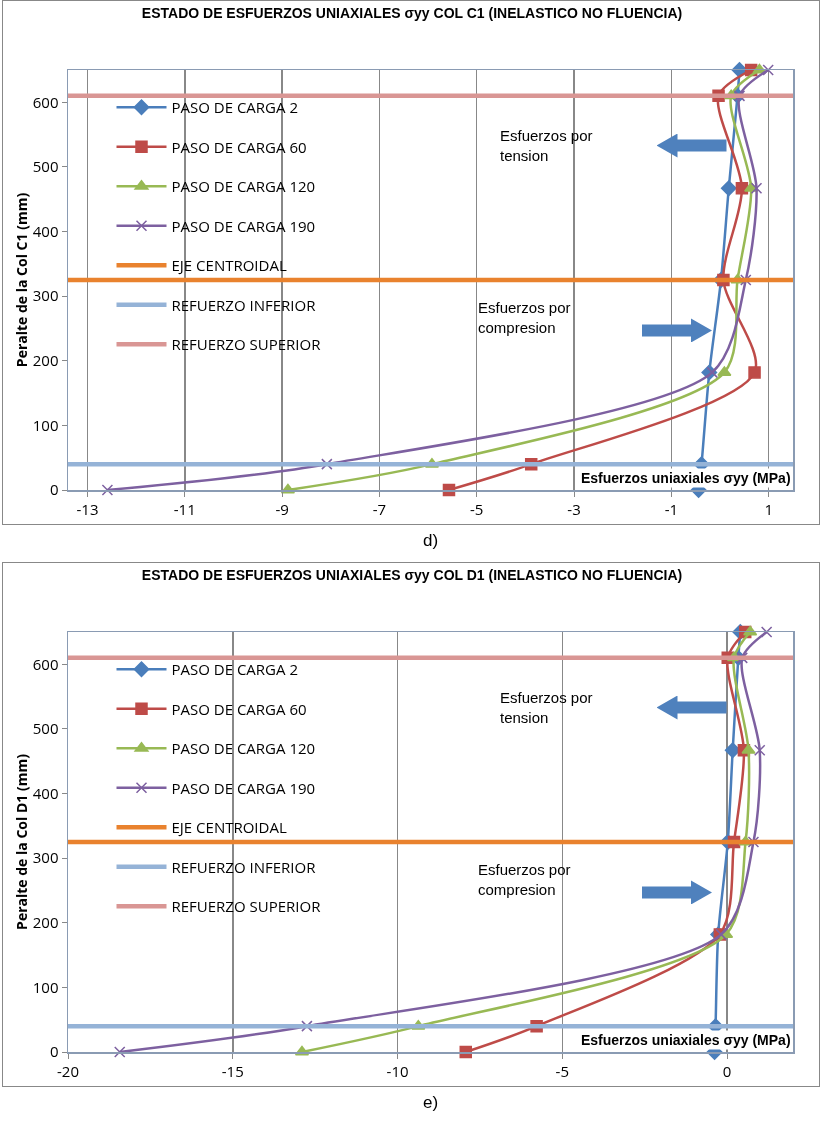 The height and width of the screenshot is (1127, 824). Describe the element at coordinates (727, 1070) in the screenshot. I see `x-tick-label: 0` at that location.